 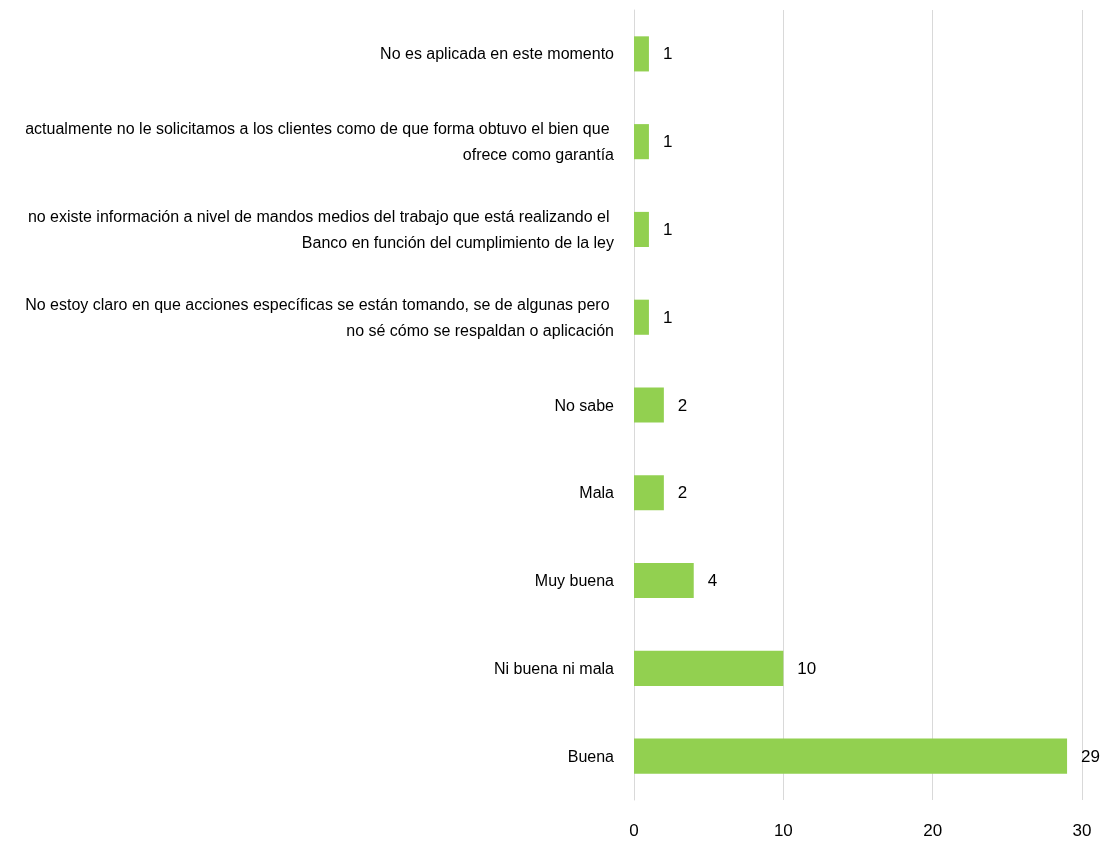 What do you see at coordinates (1090, 756) in the screenshot?
I see `data-label: 29` at bounding box center [1090, 756].